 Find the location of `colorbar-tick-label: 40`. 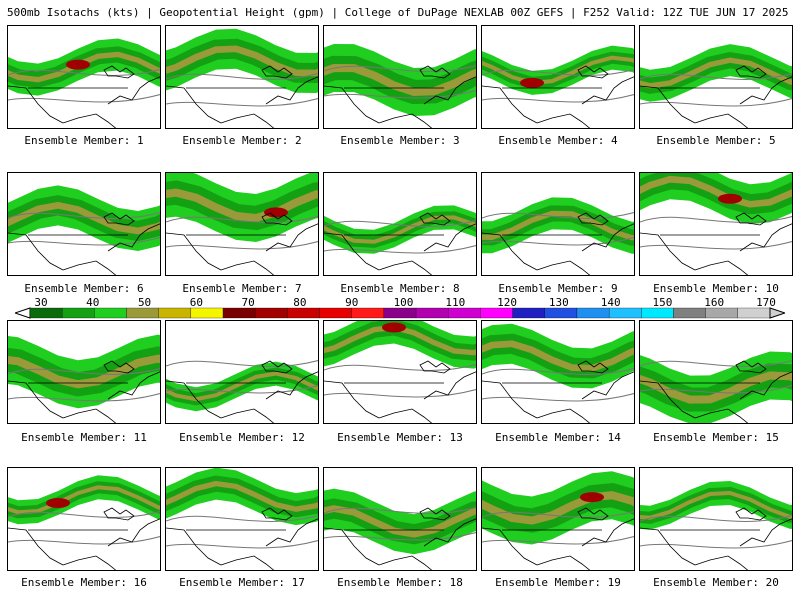

colorbar-tick-label: 40 is located at coordinates (93, 302).